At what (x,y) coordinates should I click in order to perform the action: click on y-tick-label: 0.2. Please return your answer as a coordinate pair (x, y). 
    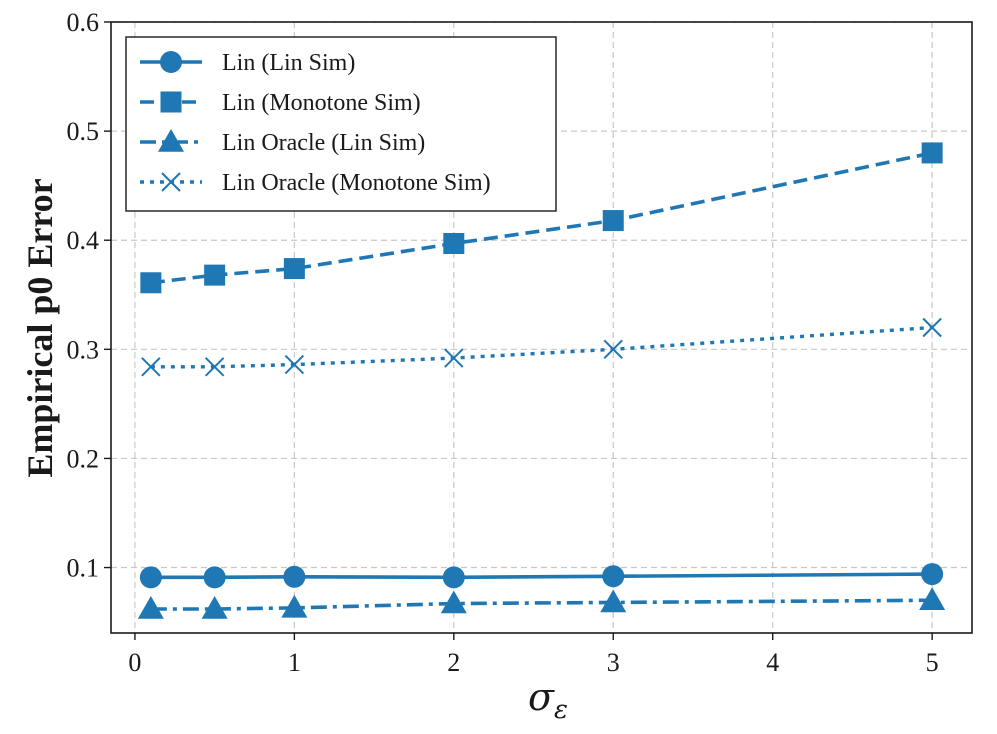
    Looking at the image, I should click on (83, 458).